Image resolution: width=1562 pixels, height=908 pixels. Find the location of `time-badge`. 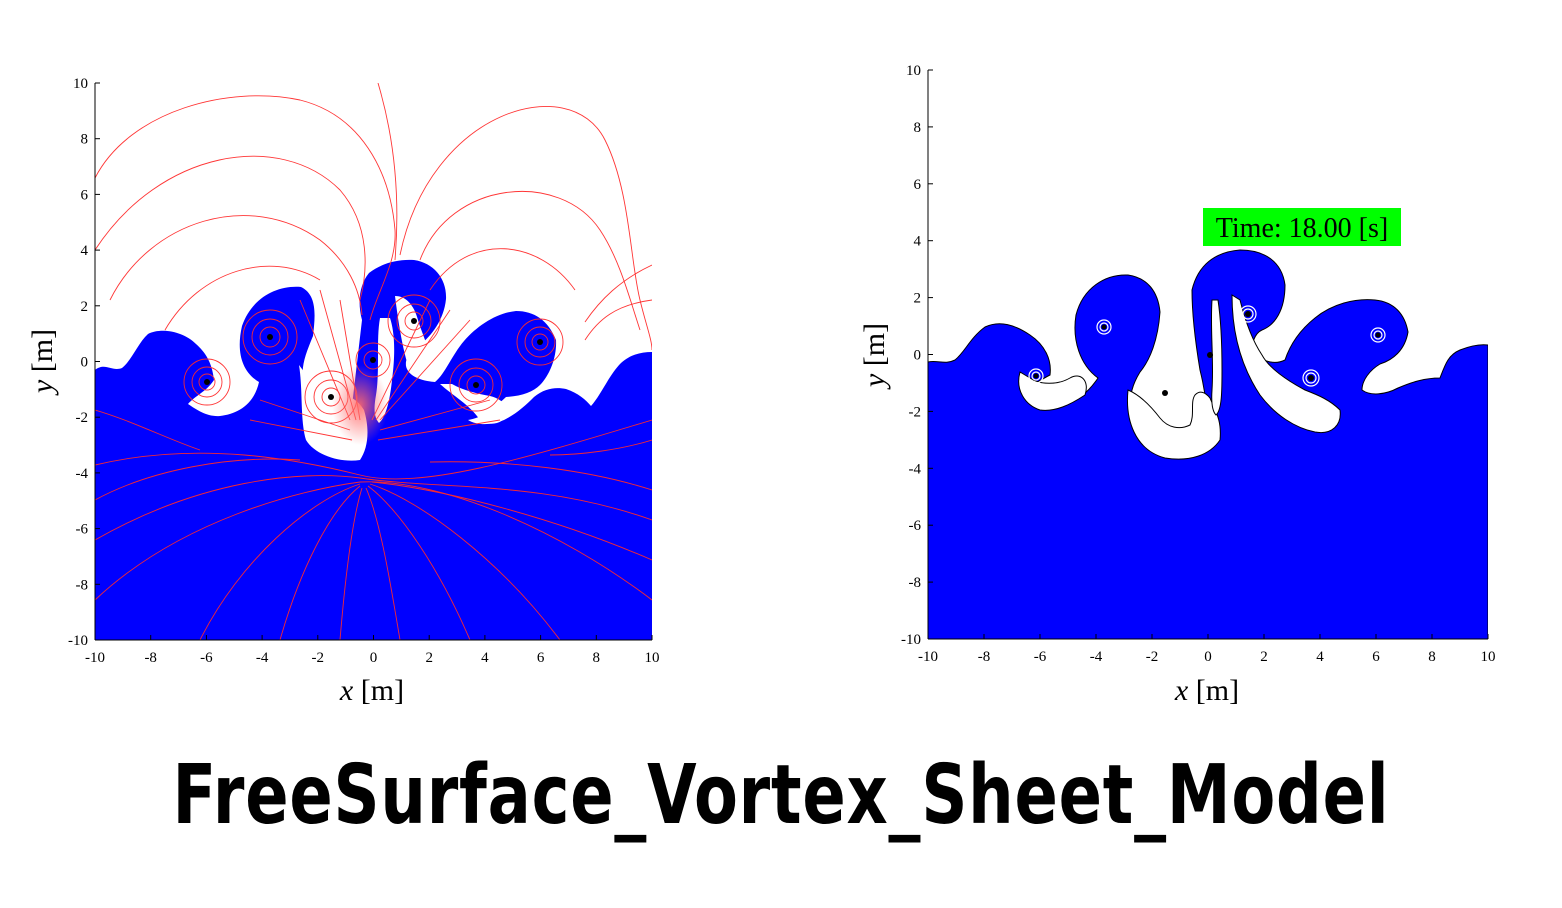

time-badge is located at coordinates (1302, 227).